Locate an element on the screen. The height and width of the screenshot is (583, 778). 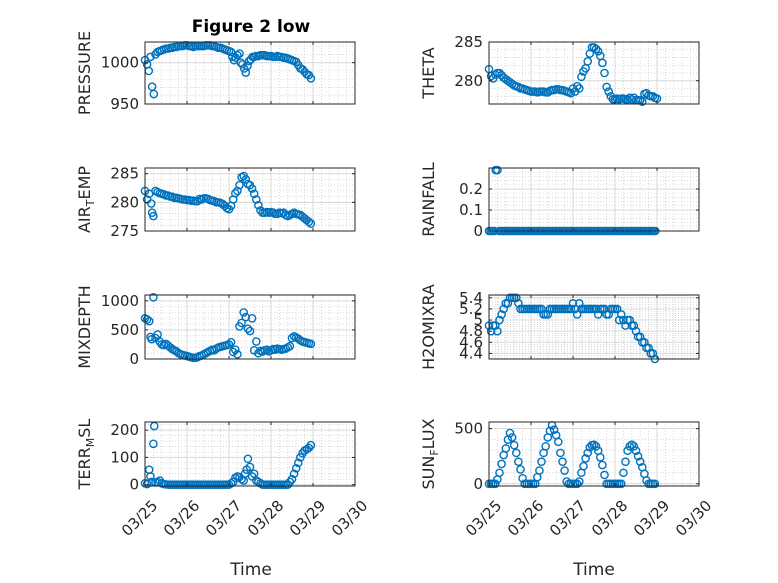
y-tick-label: 4.8 is located at coordinates (471, 331).